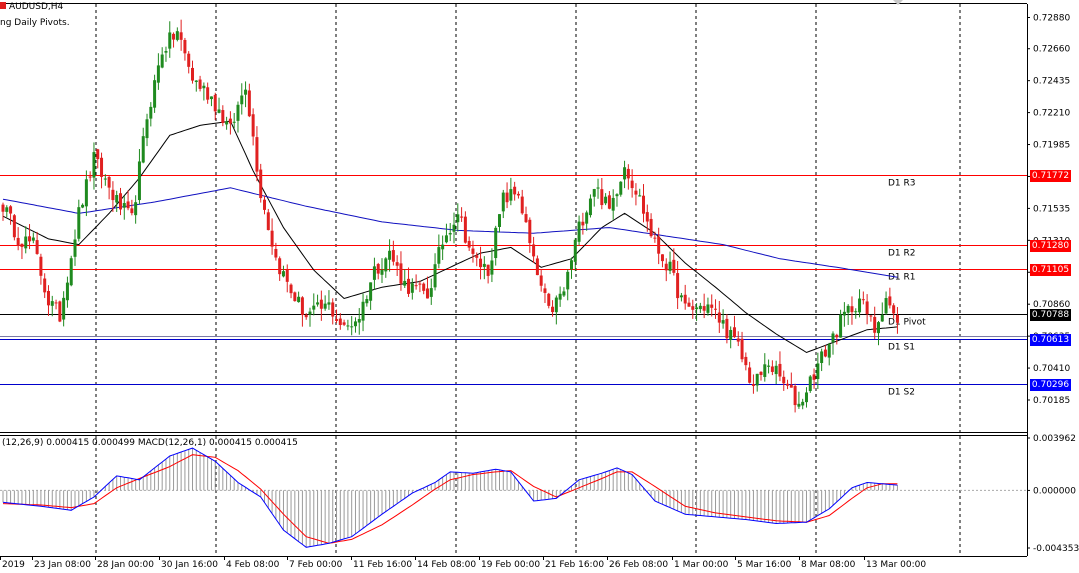 Image resolution: width=1079 pixels, height=573 pixels. What do you see at coordinates (1051, 50) in the screenshot?
I see `price-tick-label-1: 0.72660` at bounding box center [1051, 50].